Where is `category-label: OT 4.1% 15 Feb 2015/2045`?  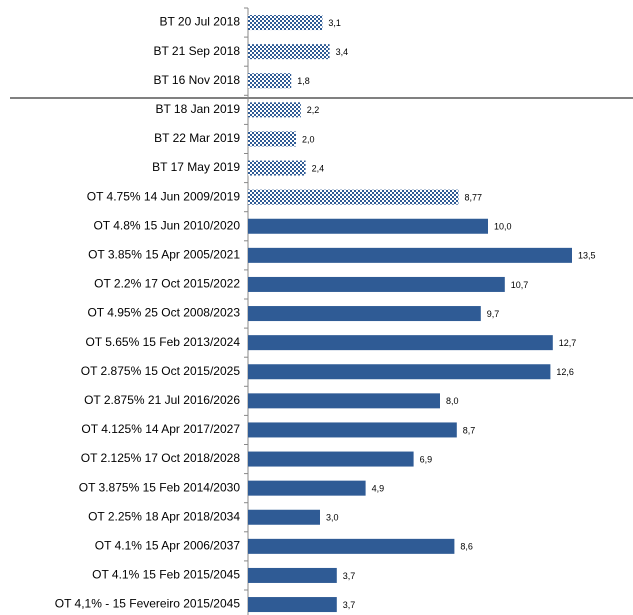
category-label: OT 4.1% 15 Feb 2015/2045 is located at coordinates (166, 575).